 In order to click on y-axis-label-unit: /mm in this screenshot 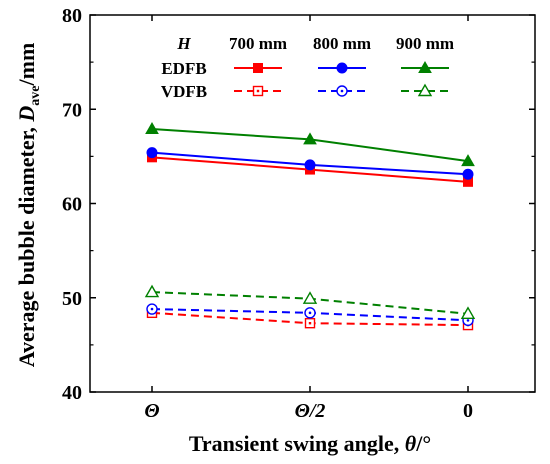, I will do `click(26, 65)`.